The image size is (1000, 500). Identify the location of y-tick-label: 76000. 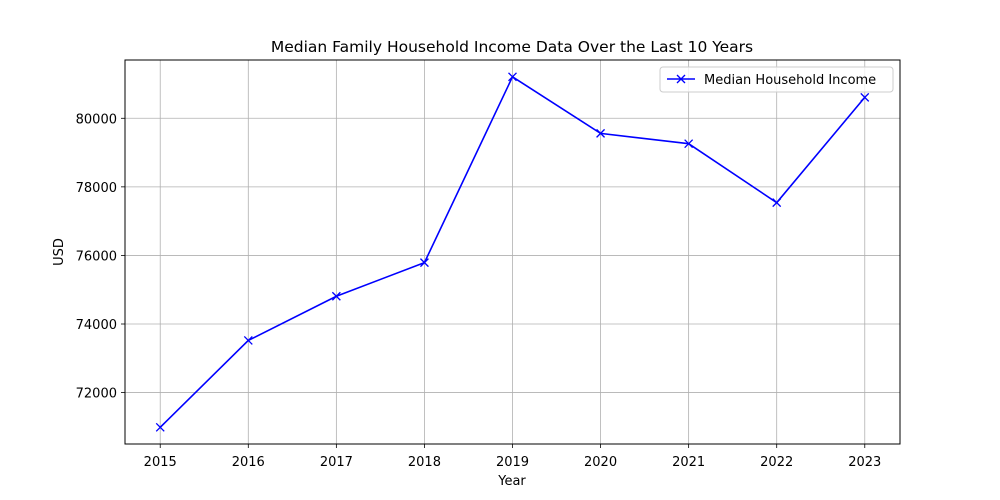
(96, 256).